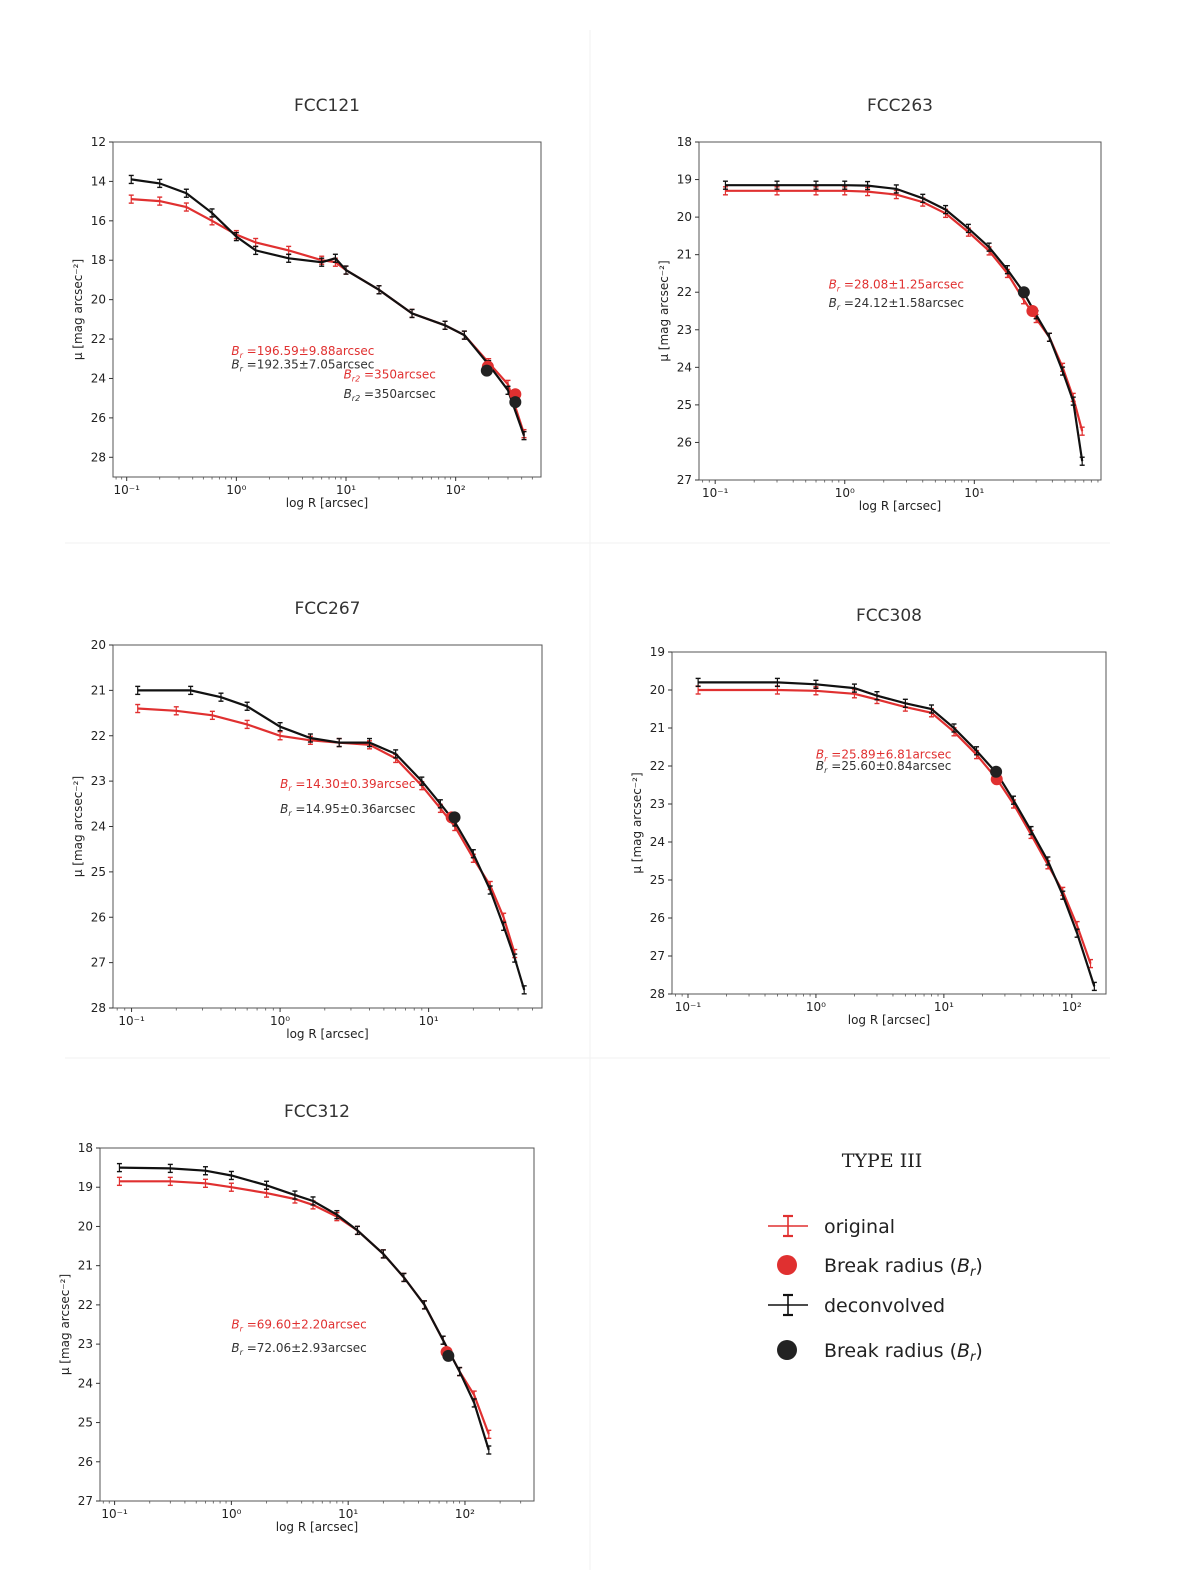 This screenshot has width=1181, height=1579. Describe the element at coordinates (347, 810) in the screenshot. I see `break-radius-annotation: Br =14.95±0.36arcsec` at that location.